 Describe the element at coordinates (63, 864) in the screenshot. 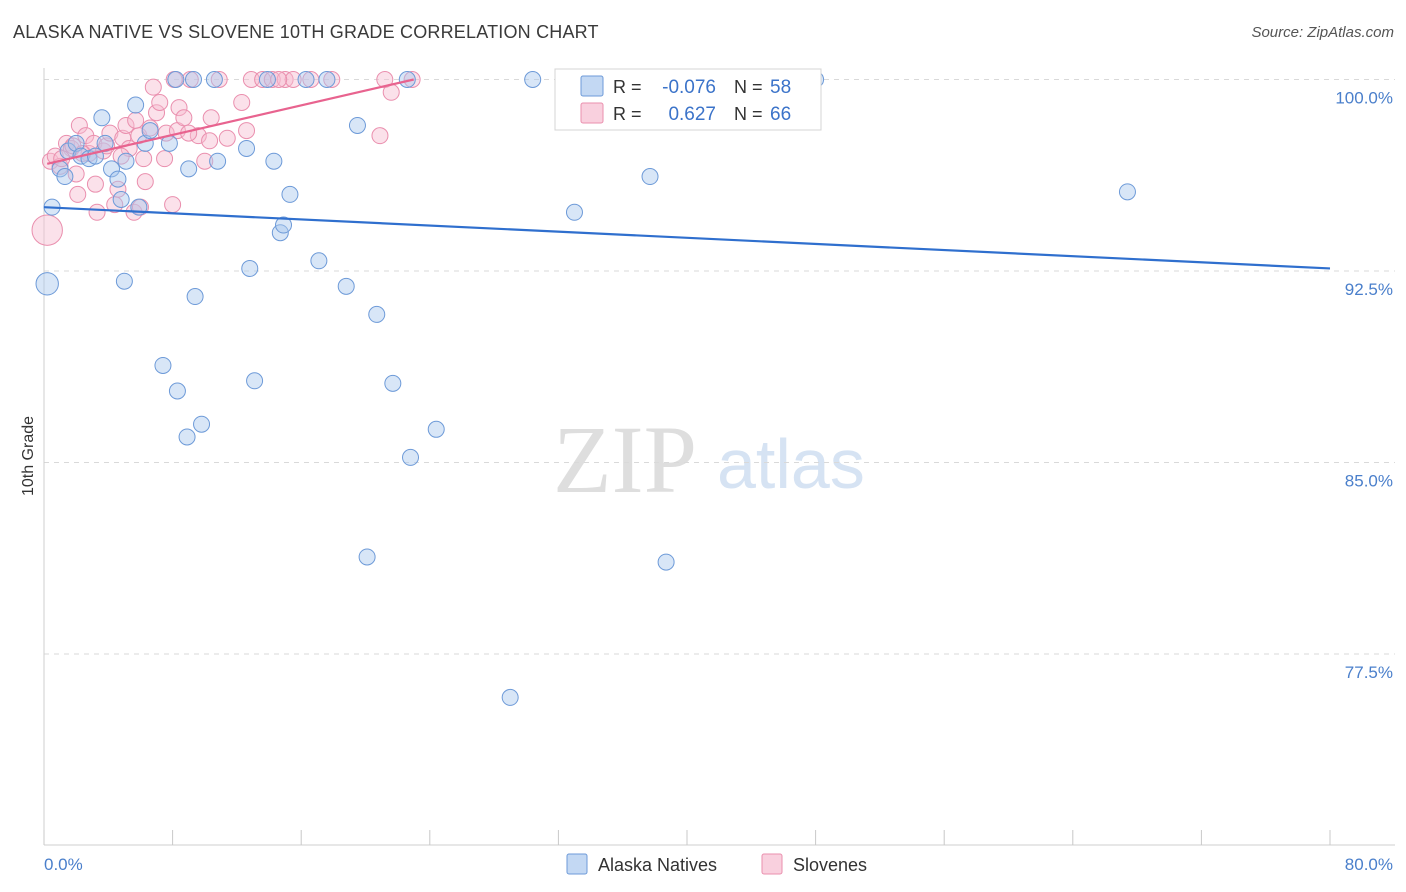

I see `x-tick-label-min: 0.0%` at that location.